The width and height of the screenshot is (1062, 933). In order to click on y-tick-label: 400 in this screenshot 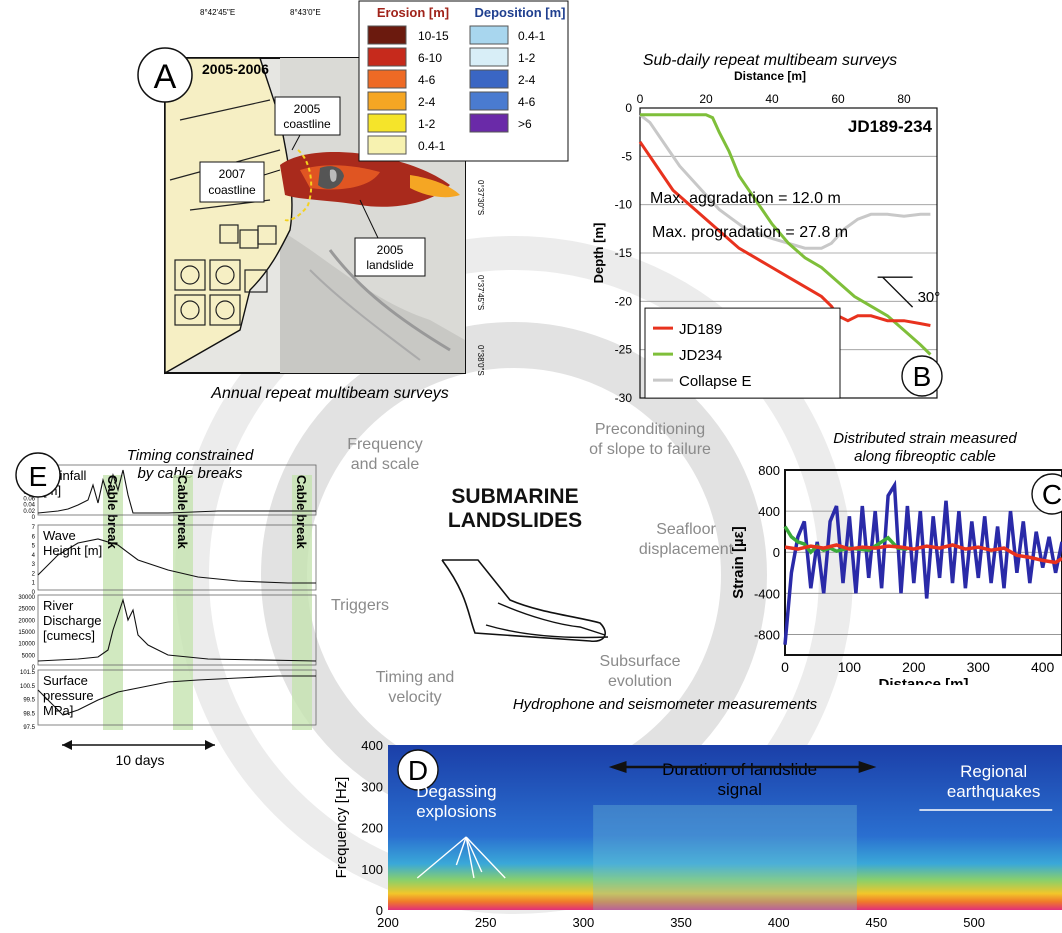, I will do `click(769, 511)`.